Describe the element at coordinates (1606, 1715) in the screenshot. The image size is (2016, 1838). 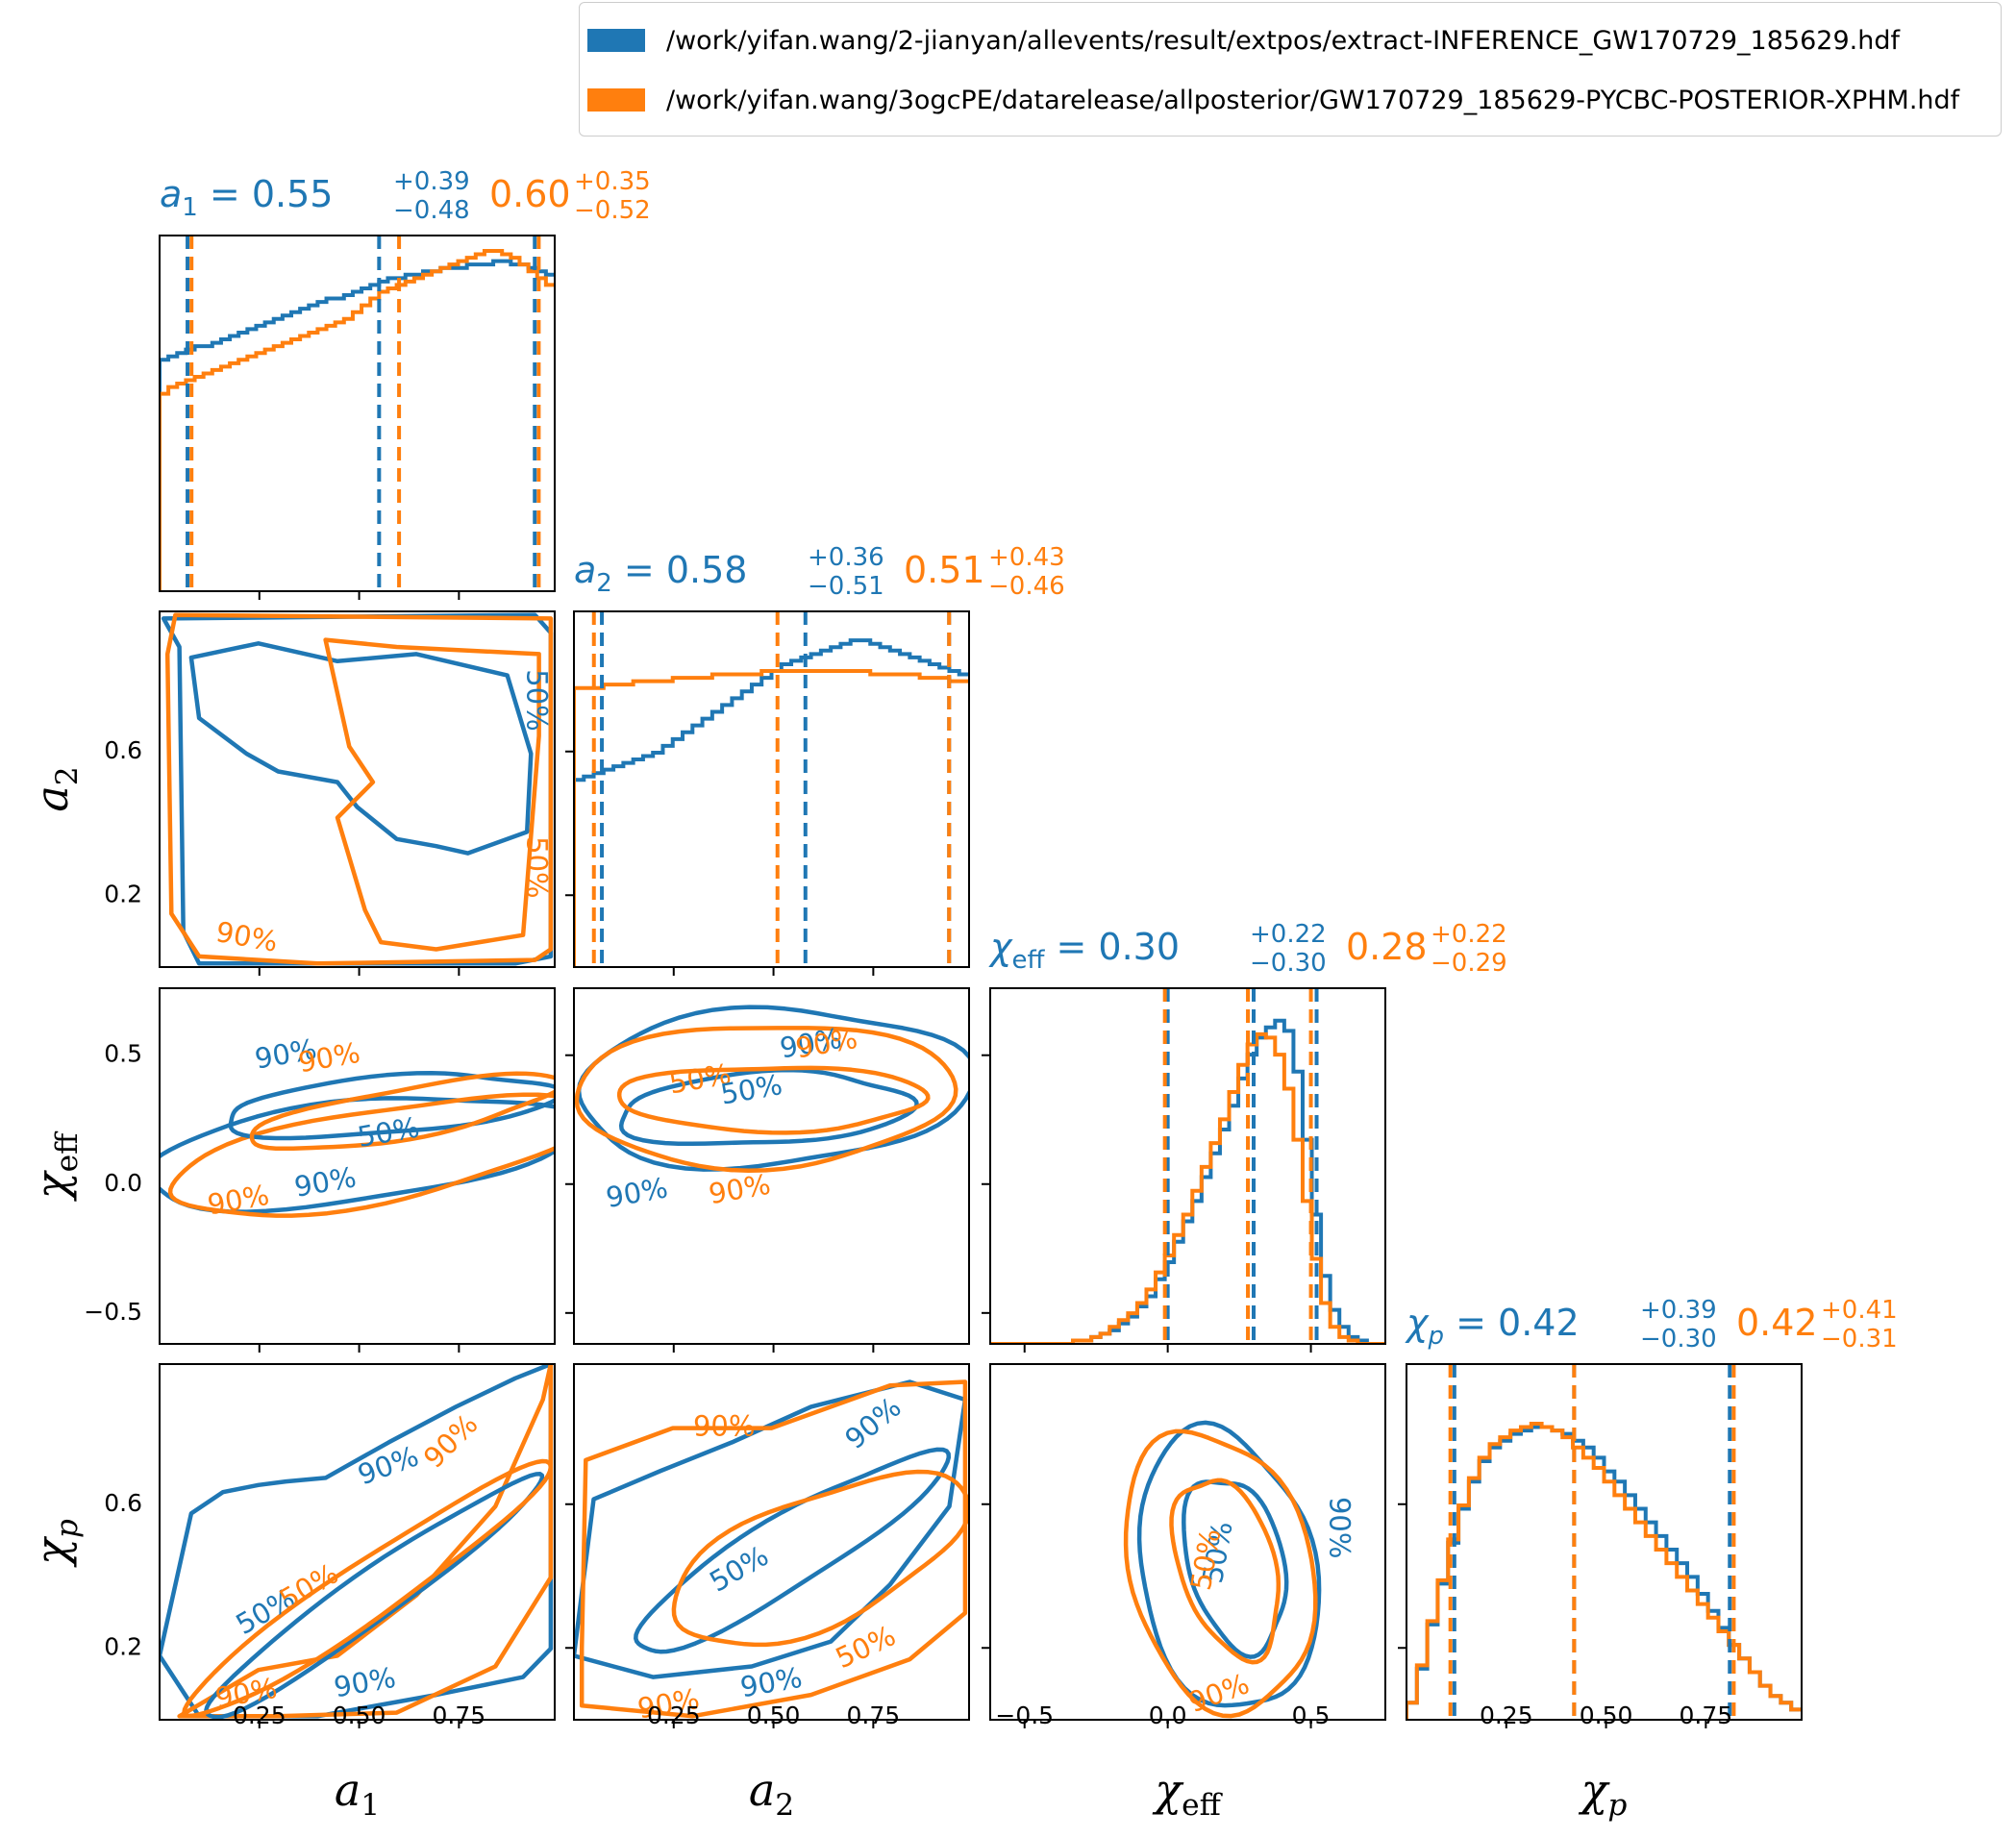
I see `x-tick-label-chi_p-1: 0.50` at that location.